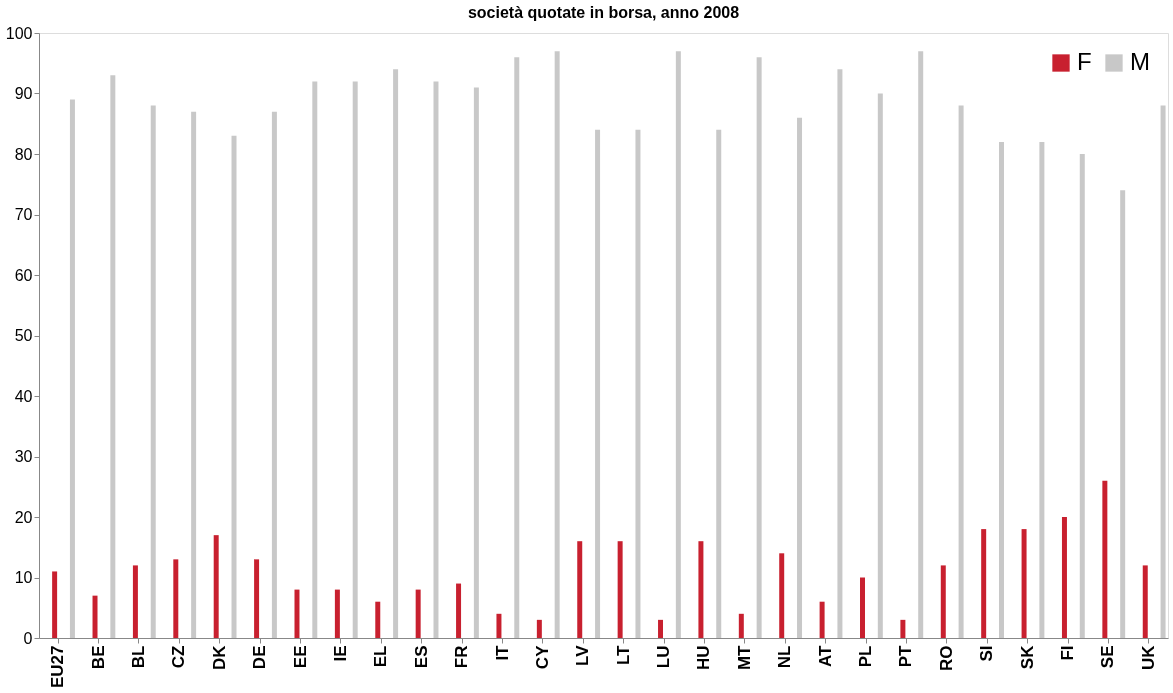  What do you see at coordinates (1027, 657) in the screenshot?
I see `x-tick-label: SK` at bounding box center [1027, 657].